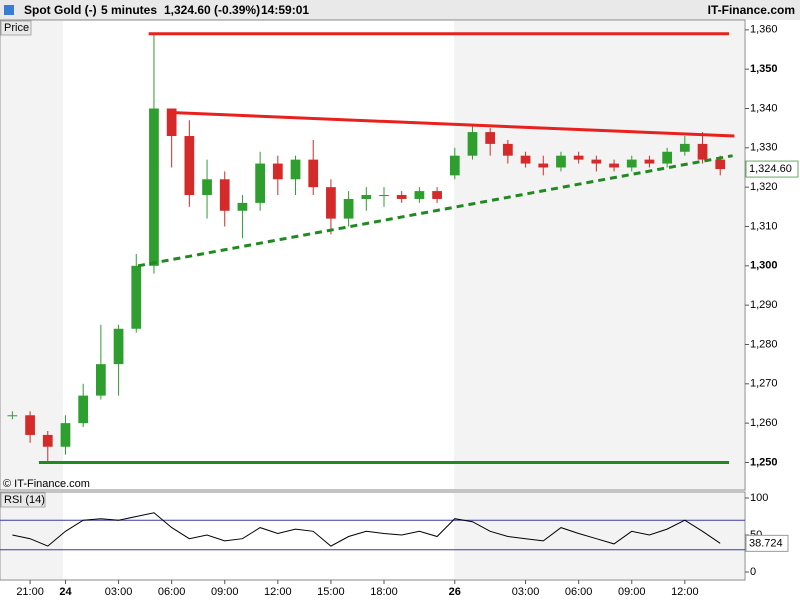  What do you see at coordinates (764, 69) in the screenshot?
I see `y-tick-label: 1,350` at bounding box center [764, 69].